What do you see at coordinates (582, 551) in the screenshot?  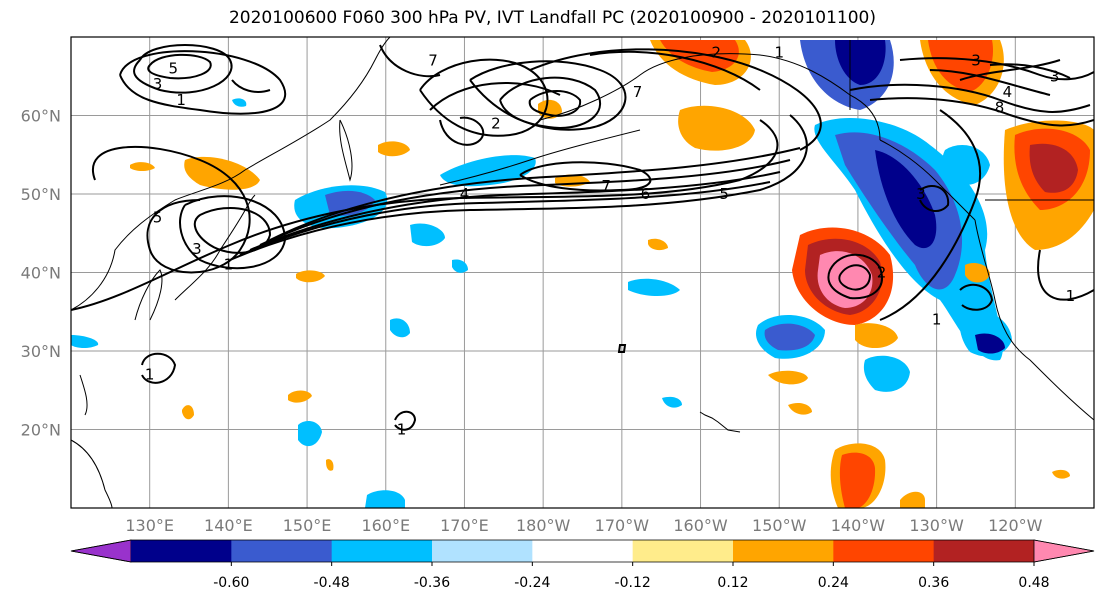 I see `colorbar-outline` at bounding box center [582, 551].